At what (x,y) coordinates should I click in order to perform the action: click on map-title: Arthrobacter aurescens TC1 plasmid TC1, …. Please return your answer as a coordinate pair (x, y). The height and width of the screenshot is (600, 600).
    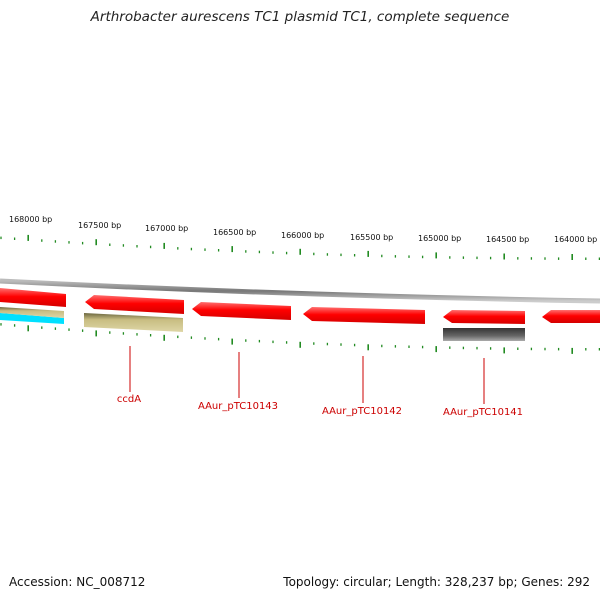
    Looking at the image, I should click on (300, 17).